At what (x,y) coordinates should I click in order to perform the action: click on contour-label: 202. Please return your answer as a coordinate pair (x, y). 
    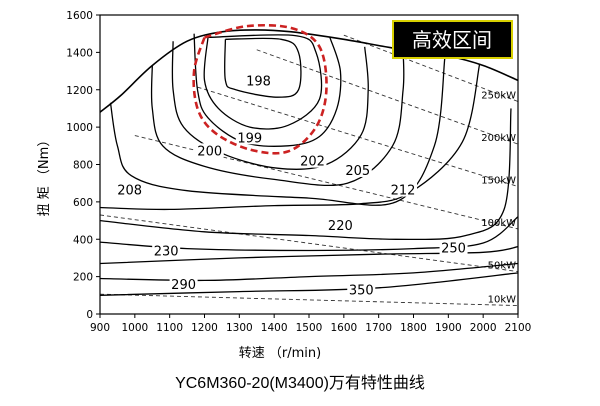
    Looking at the image, I should click on (312, 162).